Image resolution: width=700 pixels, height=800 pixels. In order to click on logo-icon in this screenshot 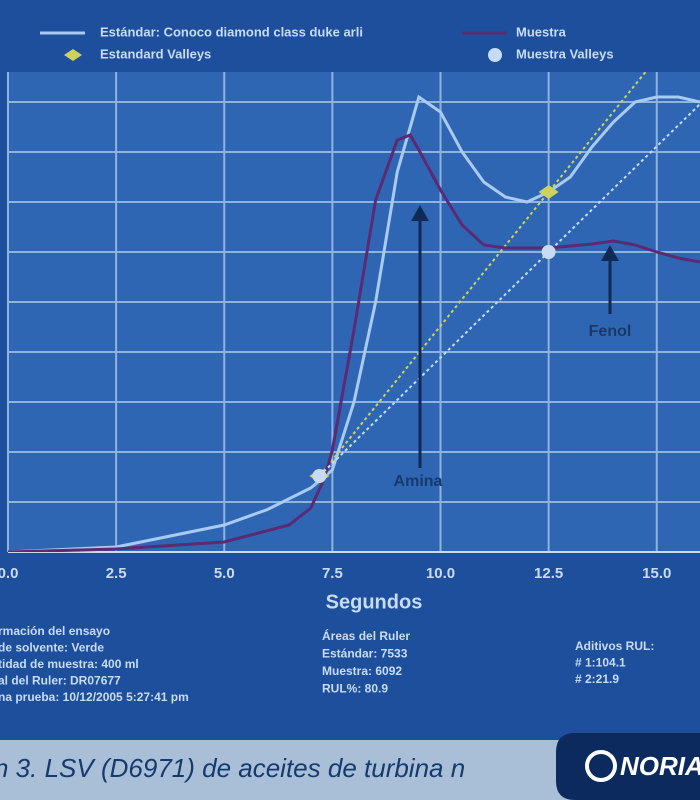, I will do `click(601, 766)`.